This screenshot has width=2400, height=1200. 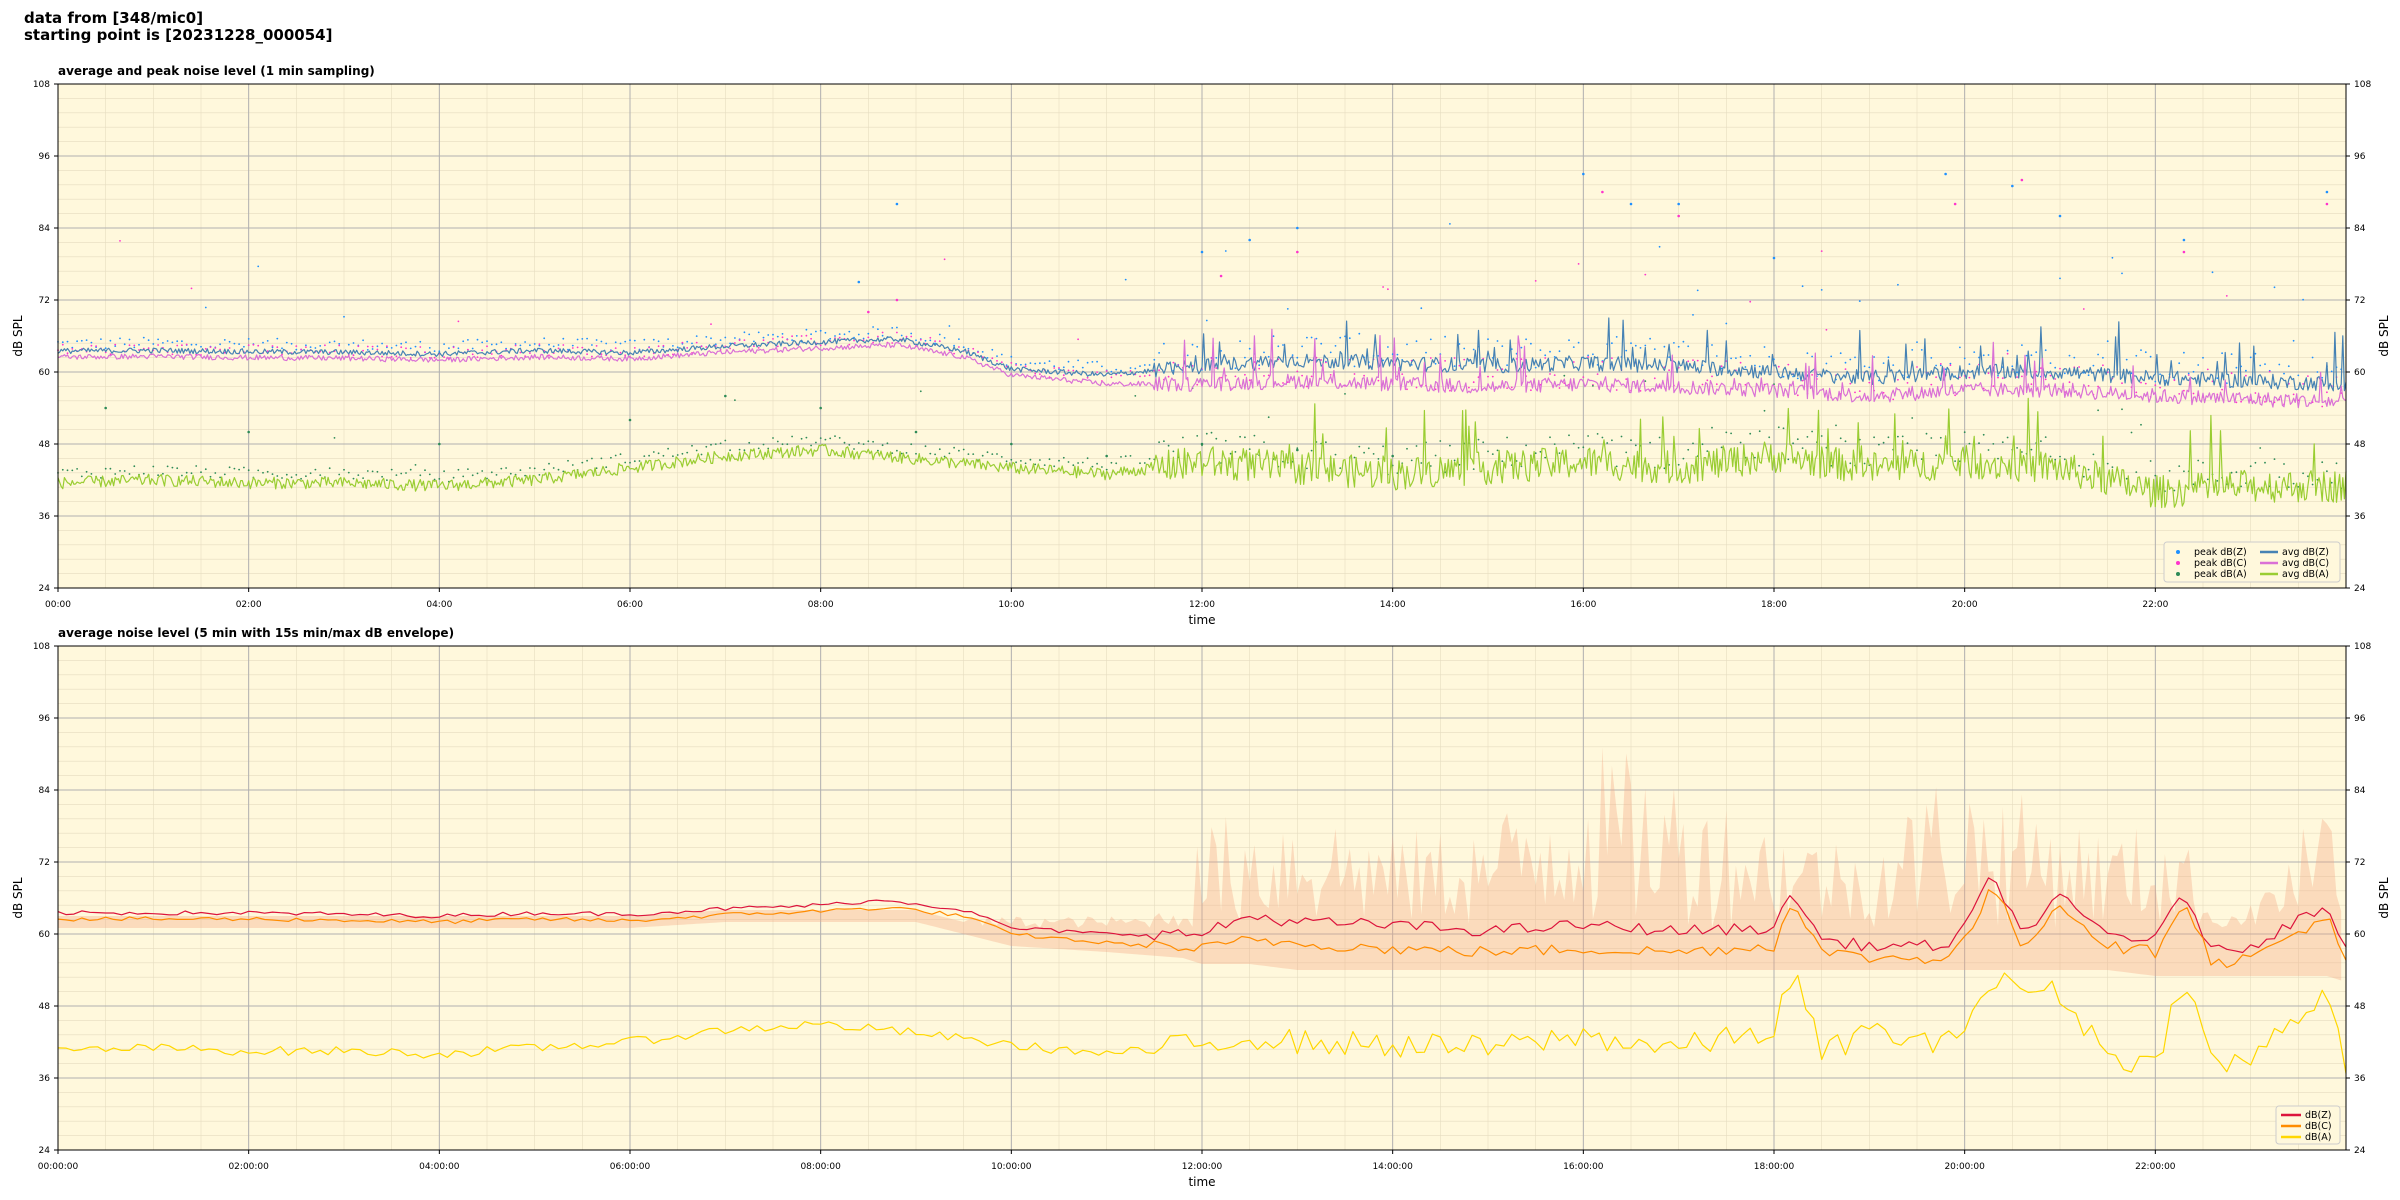 What do you see at coordinates (2305, 563) in the screenshot?
I see `legend-label: avg dB(C)` at bounding box center [2305, 563].